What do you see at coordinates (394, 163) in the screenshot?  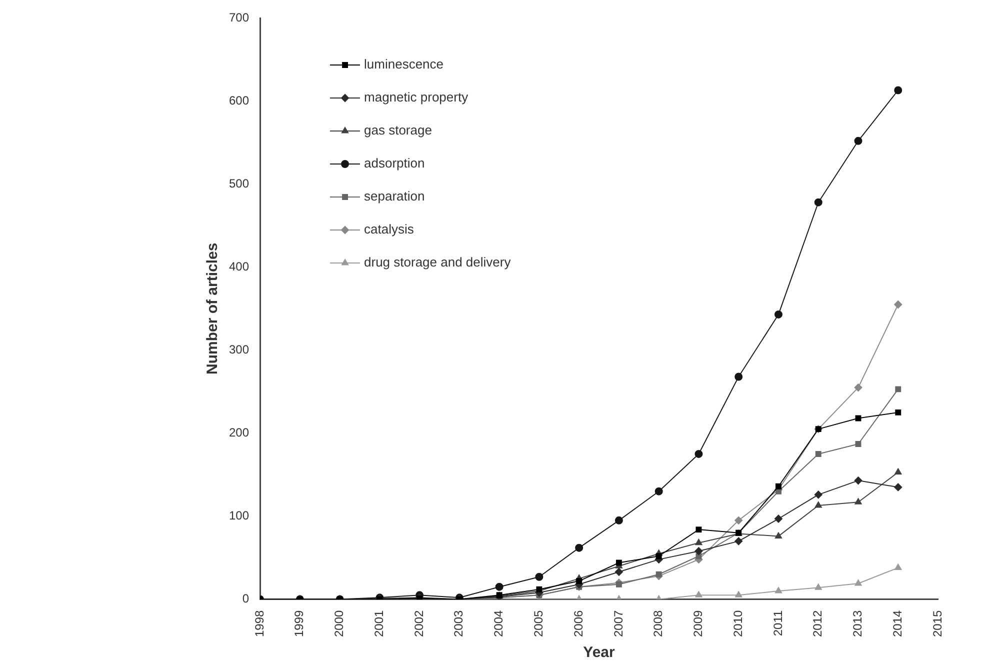 I see `legend-label: adsorption` at bounding box center [394, 163].